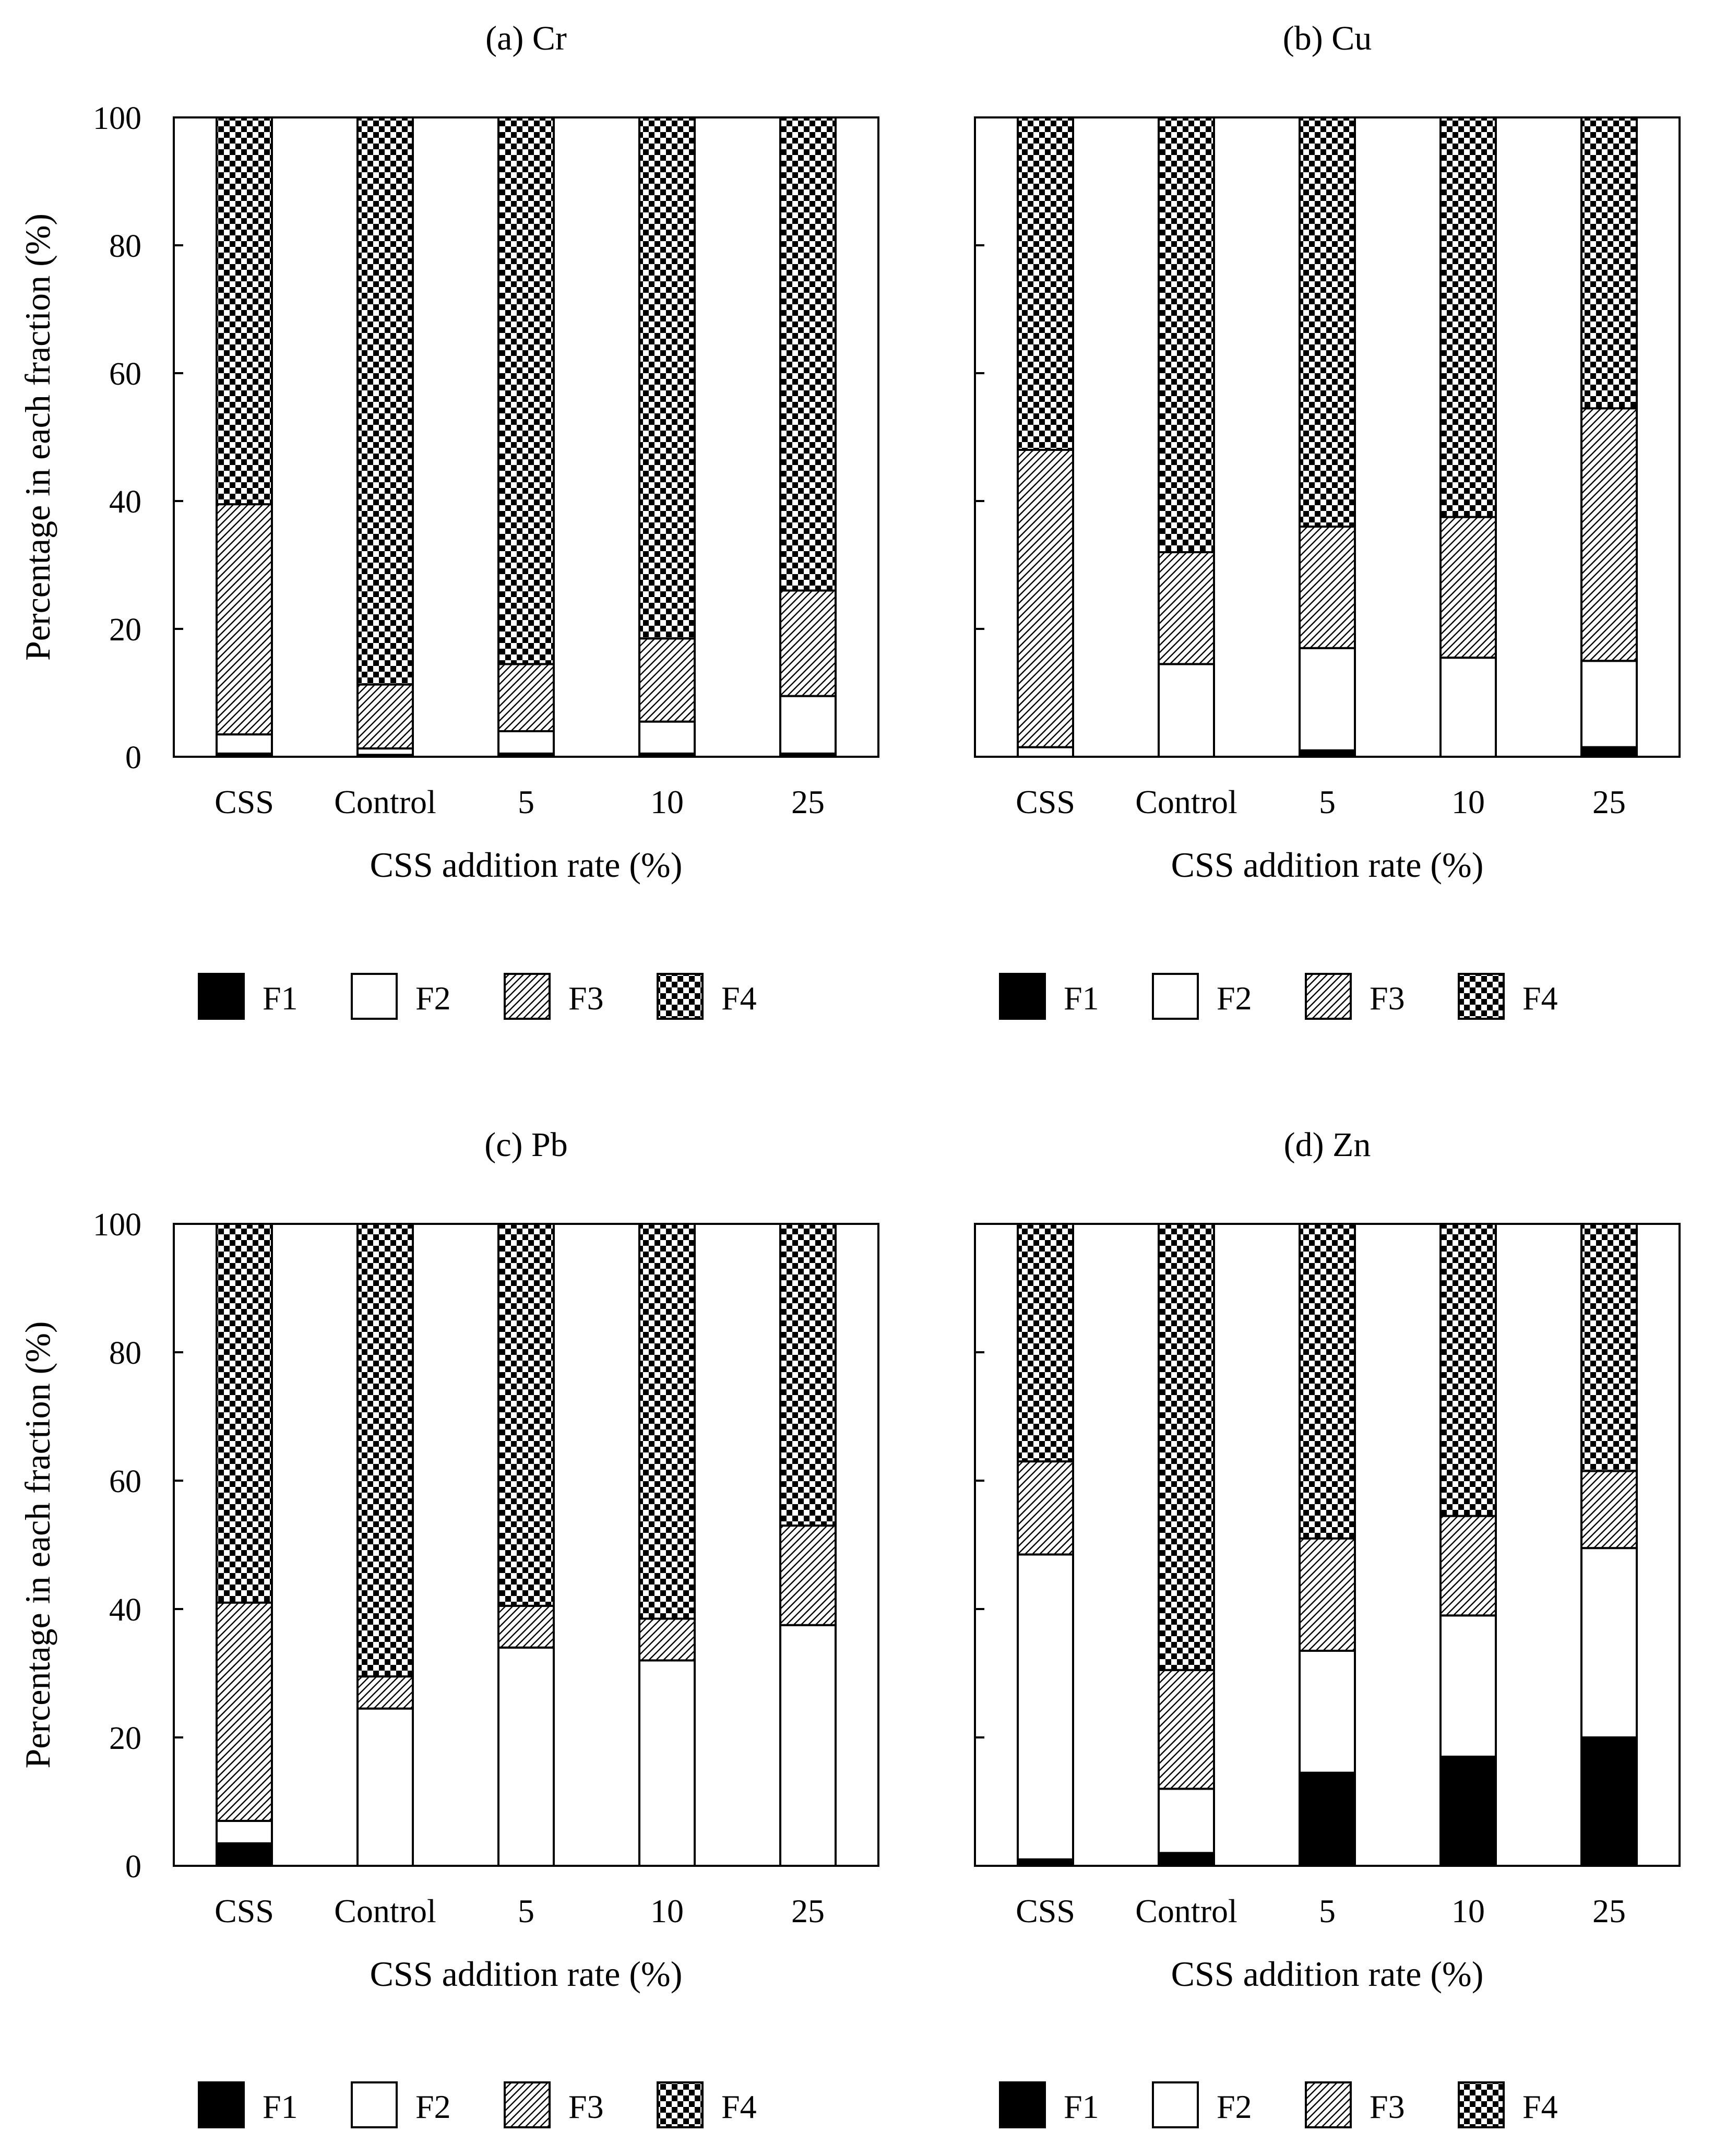 This screenshot has height=2156, width=1714. Describe the element at coordinates (525, 1145) in the screenshot. I see `chart-title: (c) Pb` at that location.